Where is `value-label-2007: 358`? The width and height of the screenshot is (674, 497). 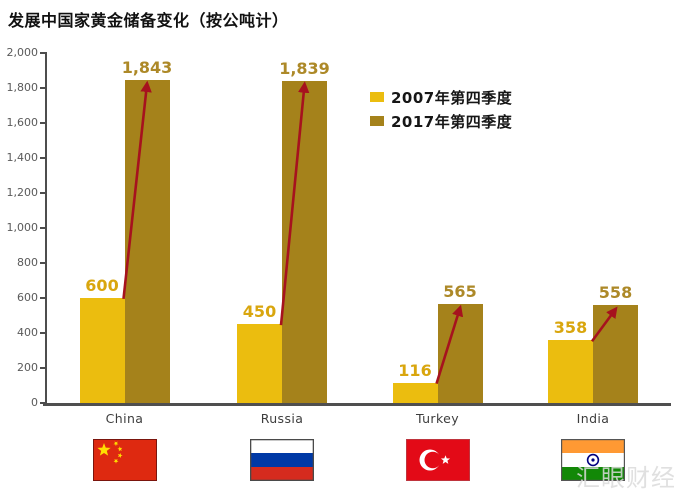 value-label-2007: 358 is located at coordinates (570, 328).